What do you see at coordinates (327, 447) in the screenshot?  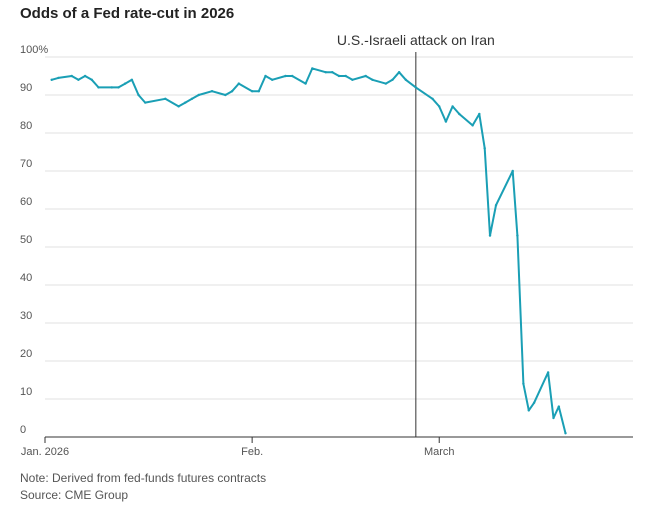 I see `x-axis: Jan. 2026 Feb. March` at bounding box center [327, 447].